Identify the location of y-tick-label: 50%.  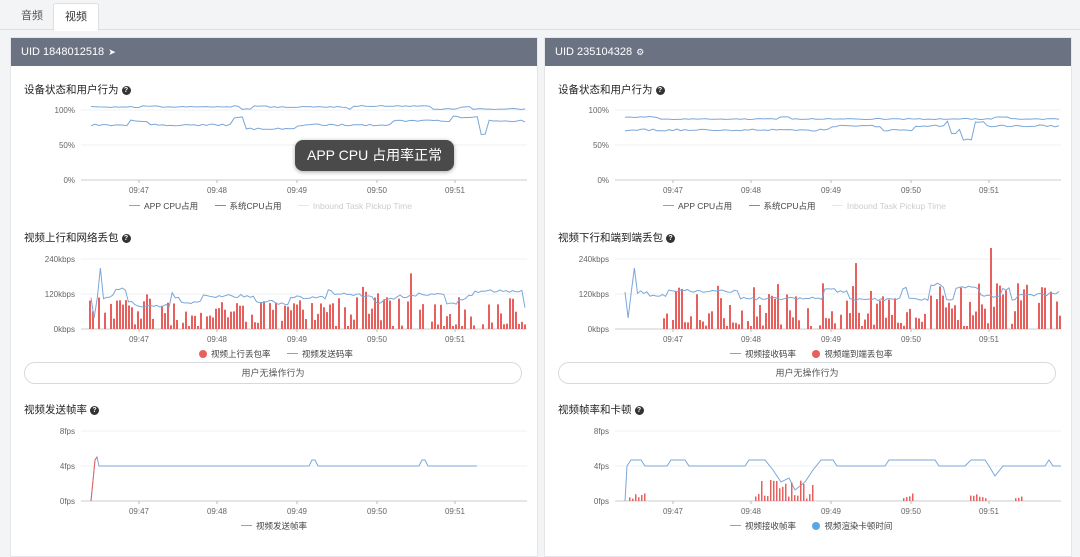
(601, 145).